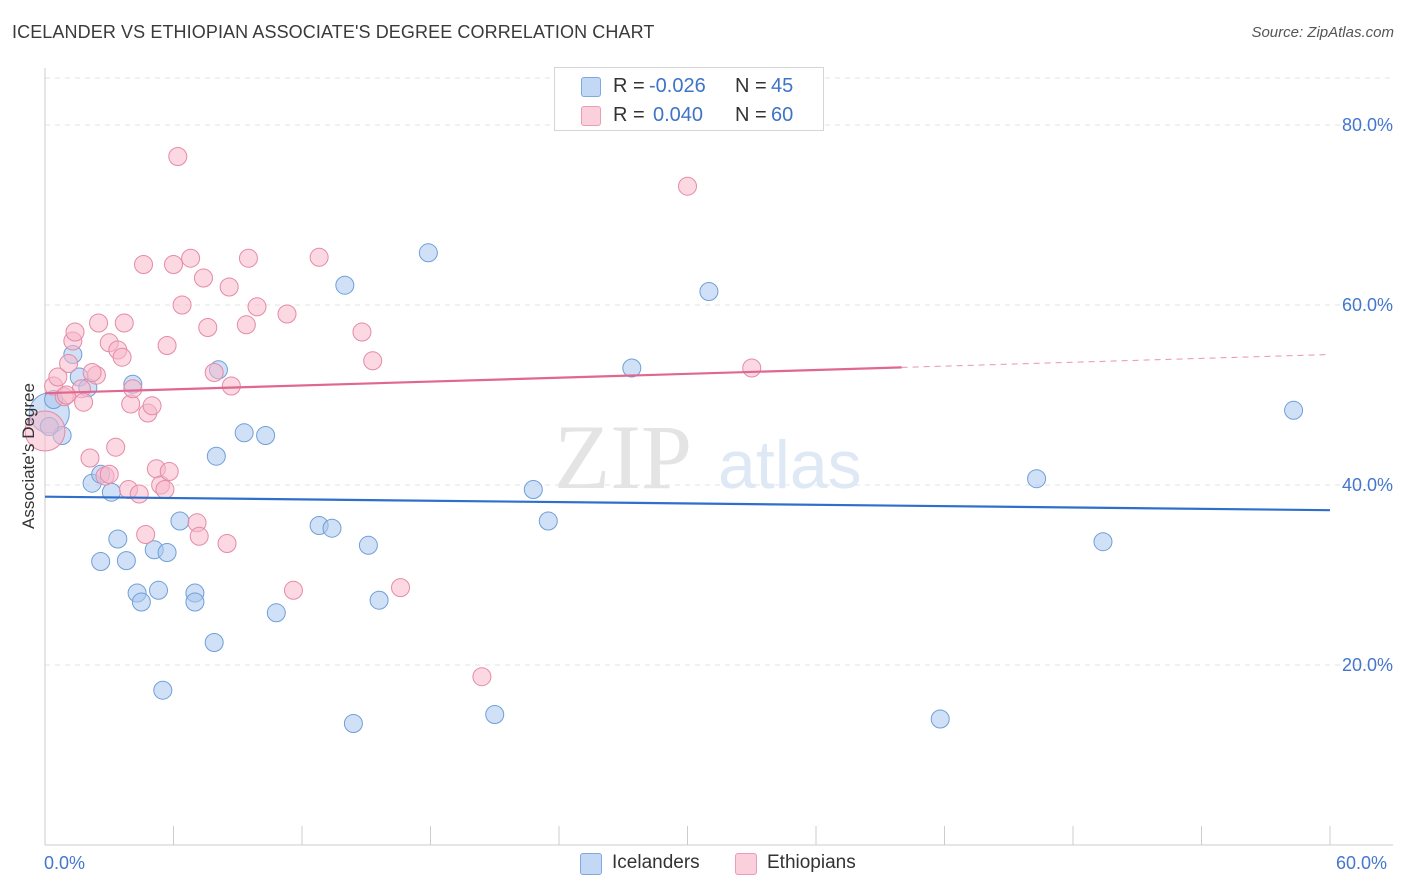  What do you see at coordinates (1367, 665) in the screenshot?
I see `y-tick-label: 20.0%` at bounding box center [1367, 665].